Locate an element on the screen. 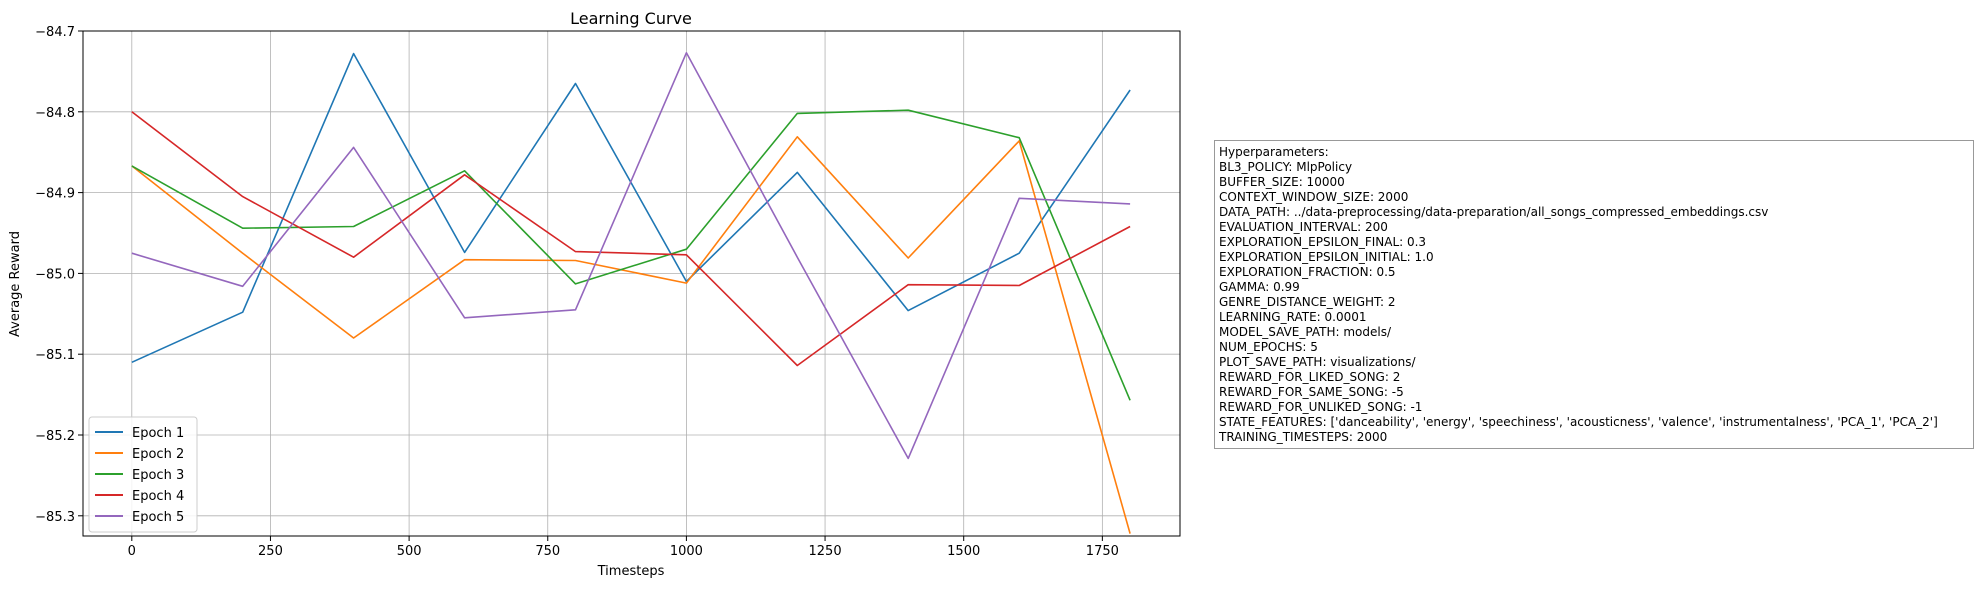  y-axis-ticks: −84.7 −84.8 −84.9 −85.0 −85.1 −85.2 −85.3 is located at coordinates (59, 275).